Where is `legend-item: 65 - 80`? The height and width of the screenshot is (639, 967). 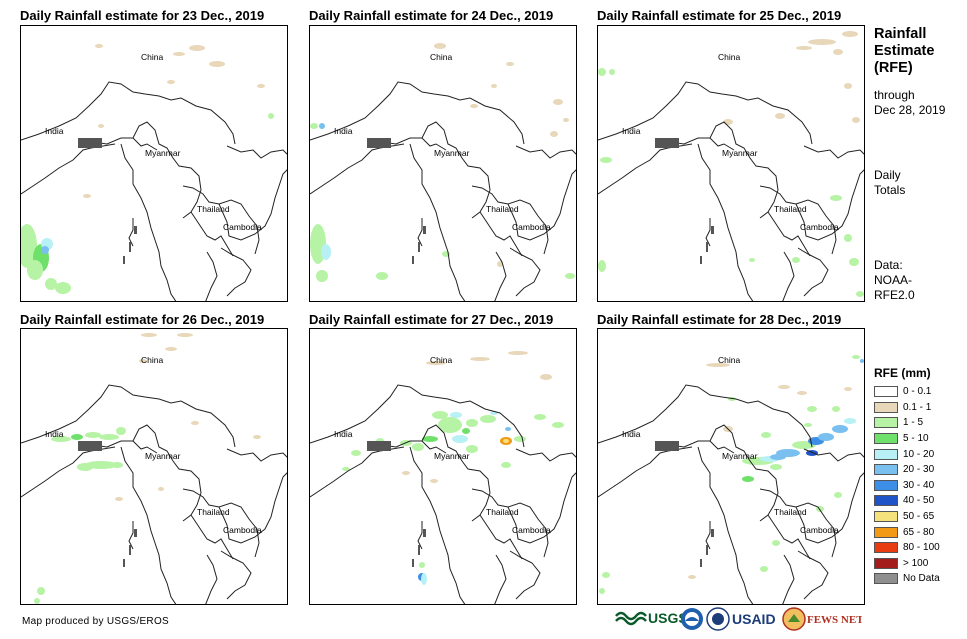 legend-item: 65 - 80 is located at coordinates (907, 532).